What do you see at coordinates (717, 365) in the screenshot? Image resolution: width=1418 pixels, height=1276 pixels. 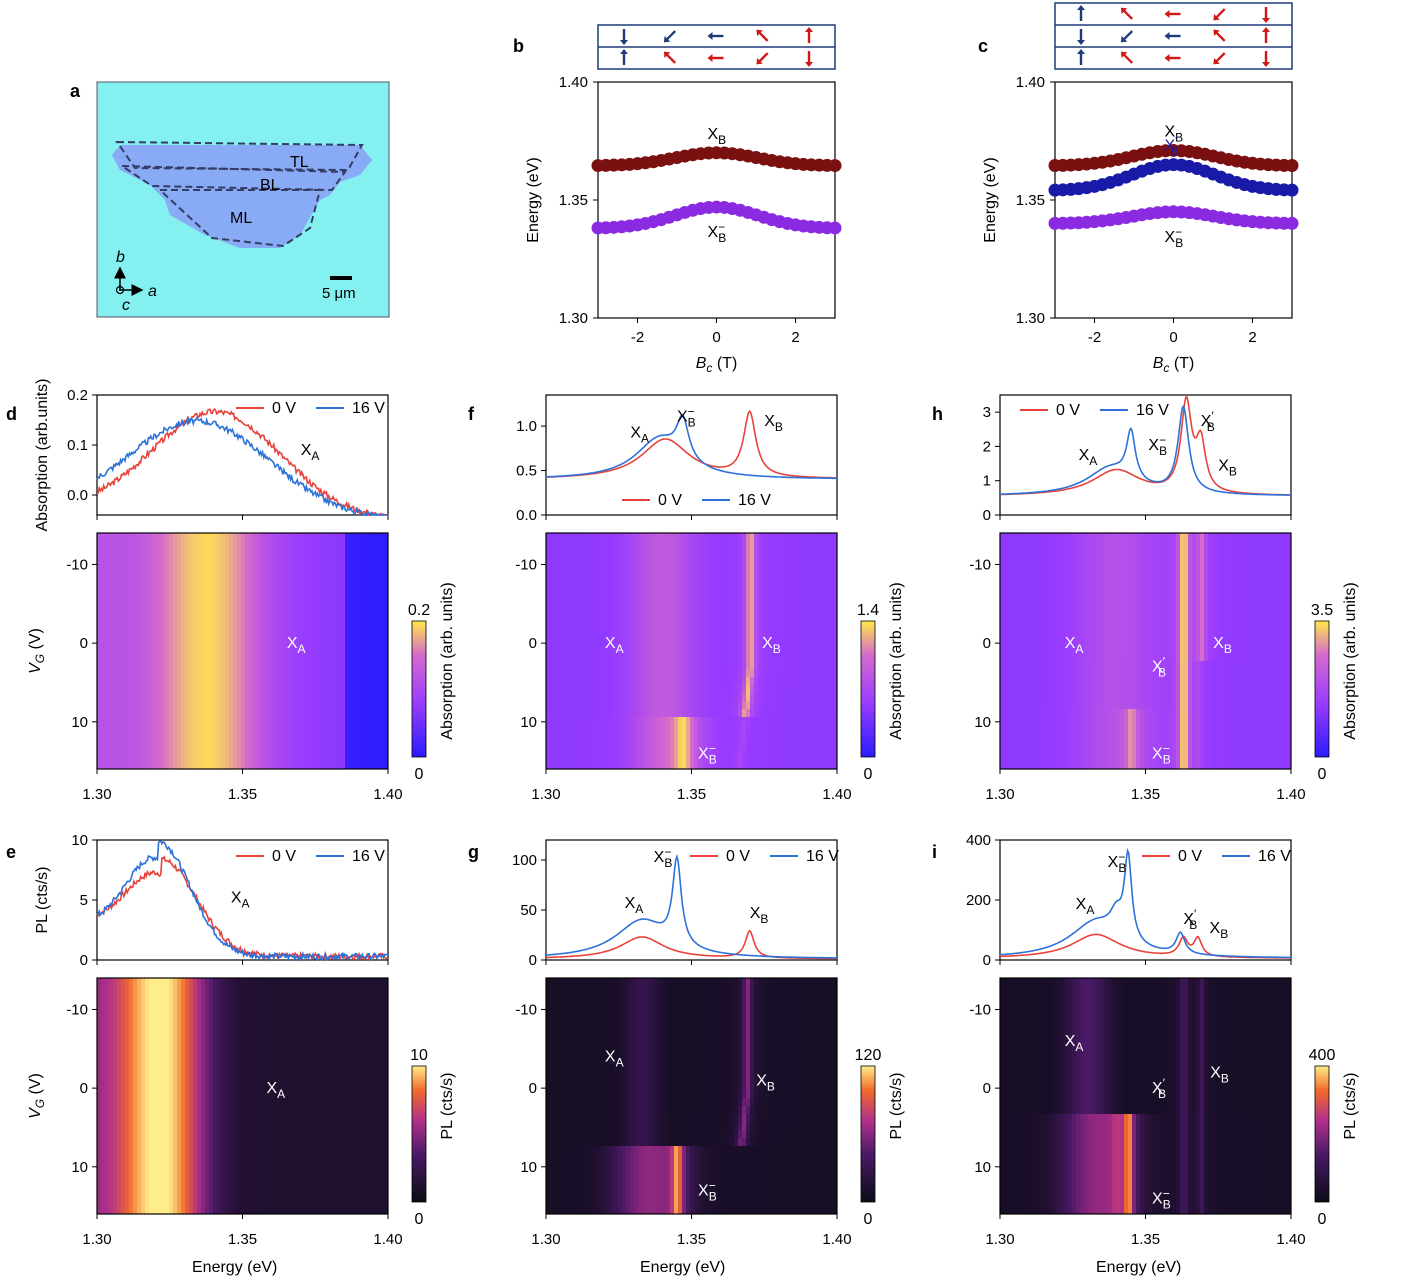 I see `x-axis-label: Bc (T)` at bounding box center [717, 365].